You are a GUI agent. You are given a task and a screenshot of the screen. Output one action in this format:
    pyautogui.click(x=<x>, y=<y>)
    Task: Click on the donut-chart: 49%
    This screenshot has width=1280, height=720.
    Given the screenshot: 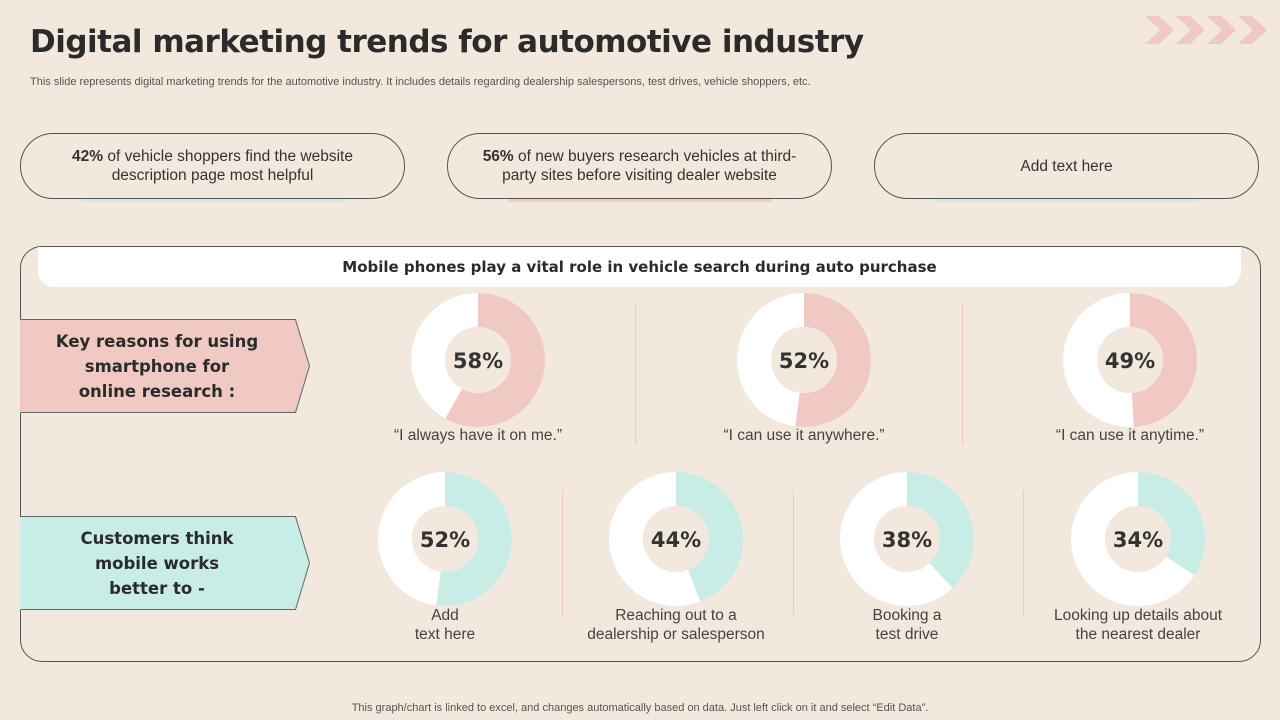 What is the action you would take?
    pyautogui.click(x=1130, y=360)
    